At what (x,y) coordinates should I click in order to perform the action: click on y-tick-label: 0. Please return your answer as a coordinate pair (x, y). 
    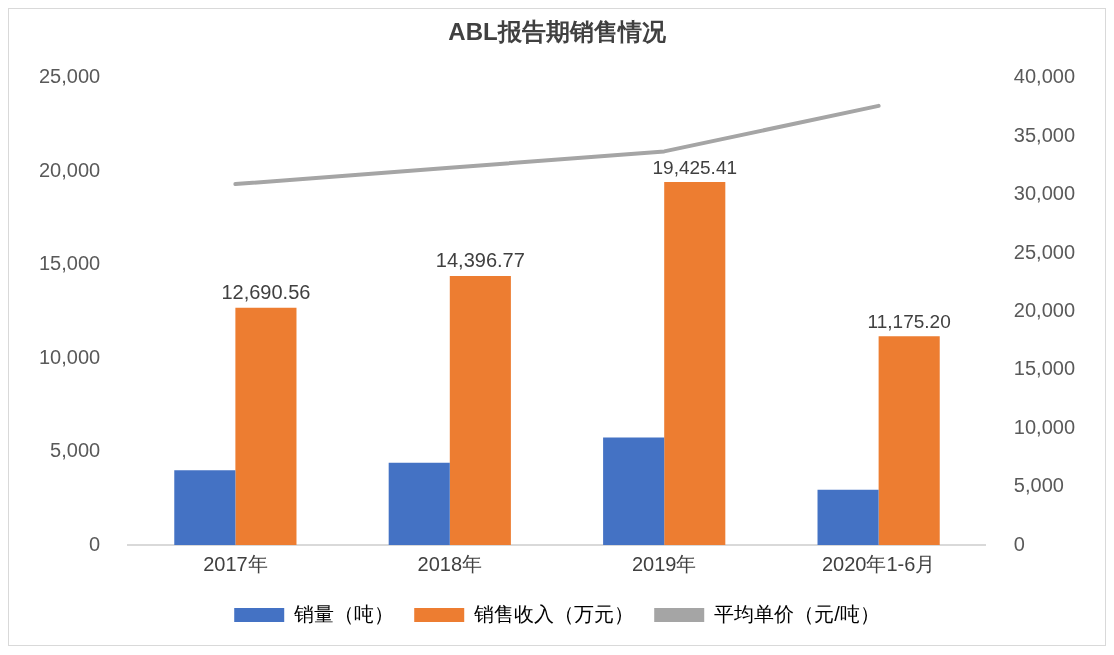
    Looking at the image, I should click on (95, 543).